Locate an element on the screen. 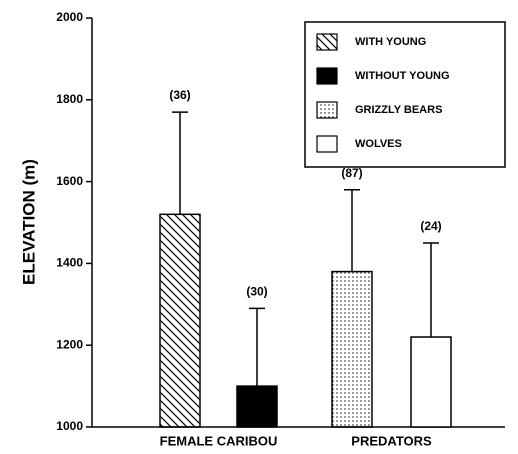  y-tick-label: 1200 is located at coordinates (69, 344).